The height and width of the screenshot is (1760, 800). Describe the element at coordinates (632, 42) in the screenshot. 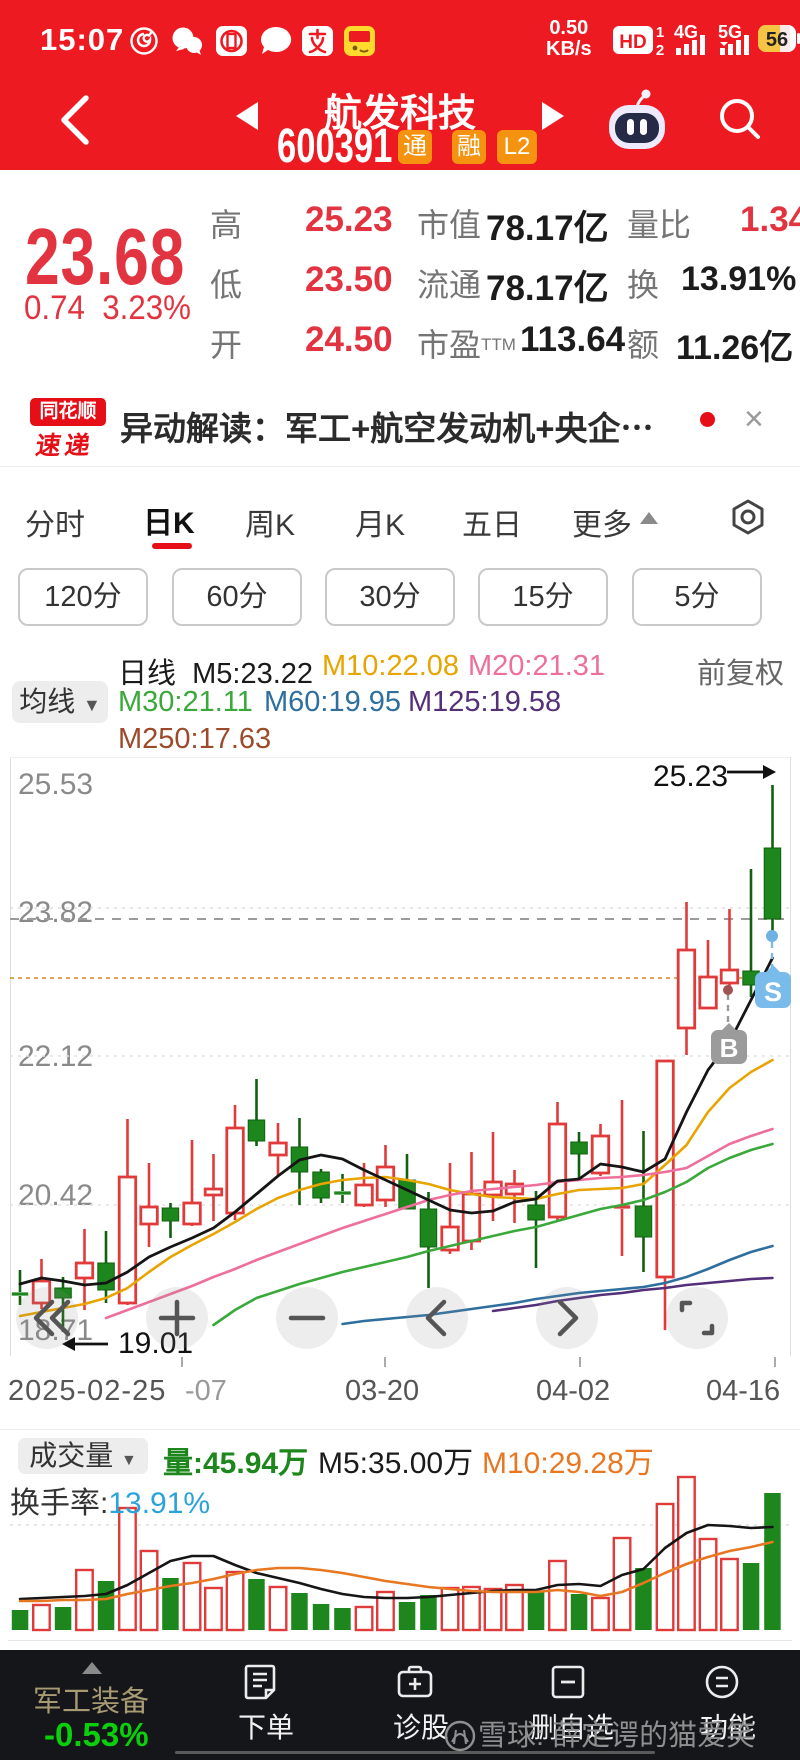

I see `svg-text: HD` at that location.